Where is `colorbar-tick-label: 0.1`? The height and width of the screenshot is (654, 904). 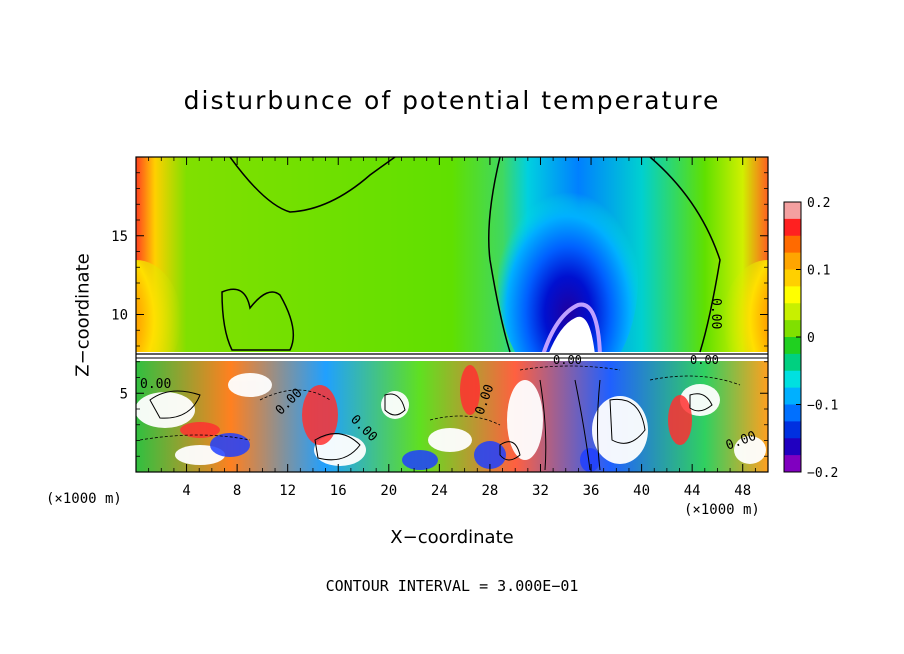 colorbar-tick-label: 0.1 is located at coordinates (818, 271).